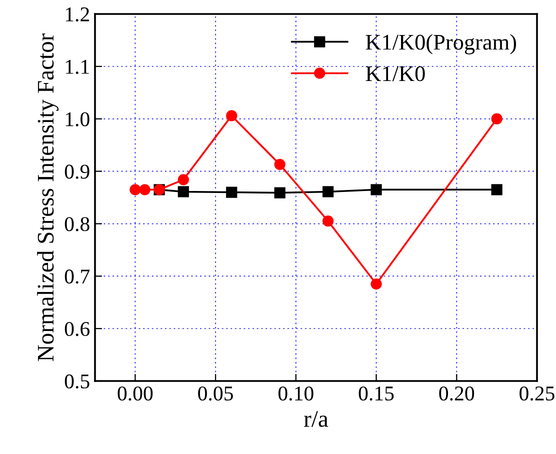  What do you see at coordinates (77, 329) in the screenshot?
I see `y-tick-label: 0.6` at bounding box center [77, 329].